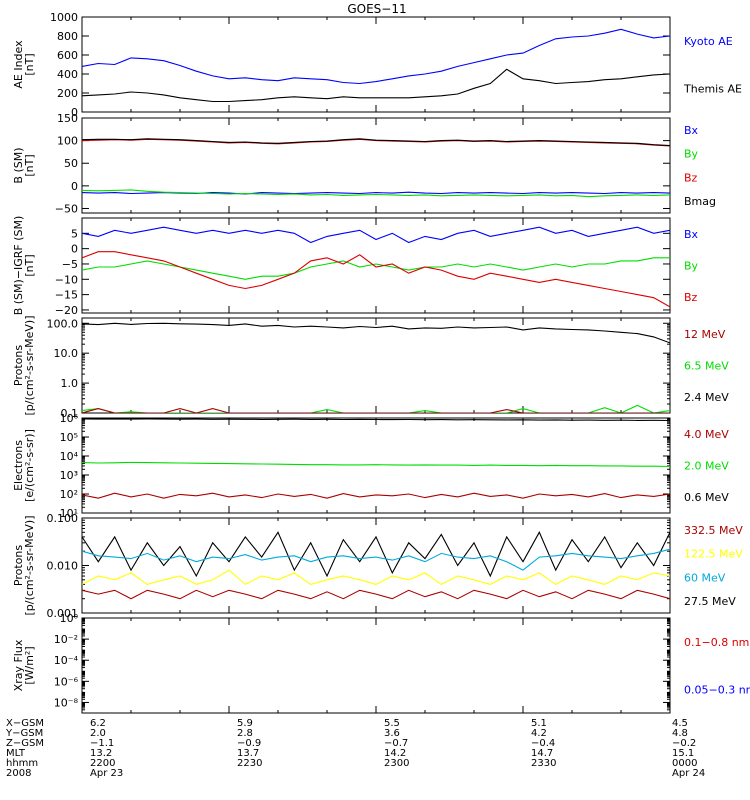  Describe the element at coordinates (245, 723) in the screenshot. I see `ephemeris-value: 5.9` at that location.